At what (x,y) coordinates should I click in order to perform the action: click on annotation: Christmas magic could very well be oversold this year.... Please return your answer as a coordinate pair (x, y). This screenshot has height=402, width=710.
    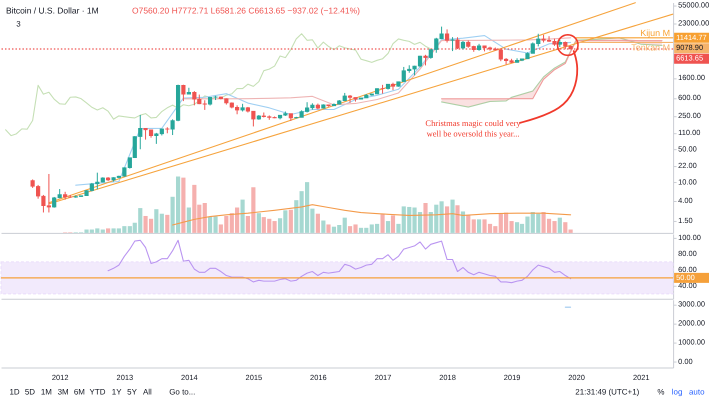
    Looking at the image, I should click on (473, 128).